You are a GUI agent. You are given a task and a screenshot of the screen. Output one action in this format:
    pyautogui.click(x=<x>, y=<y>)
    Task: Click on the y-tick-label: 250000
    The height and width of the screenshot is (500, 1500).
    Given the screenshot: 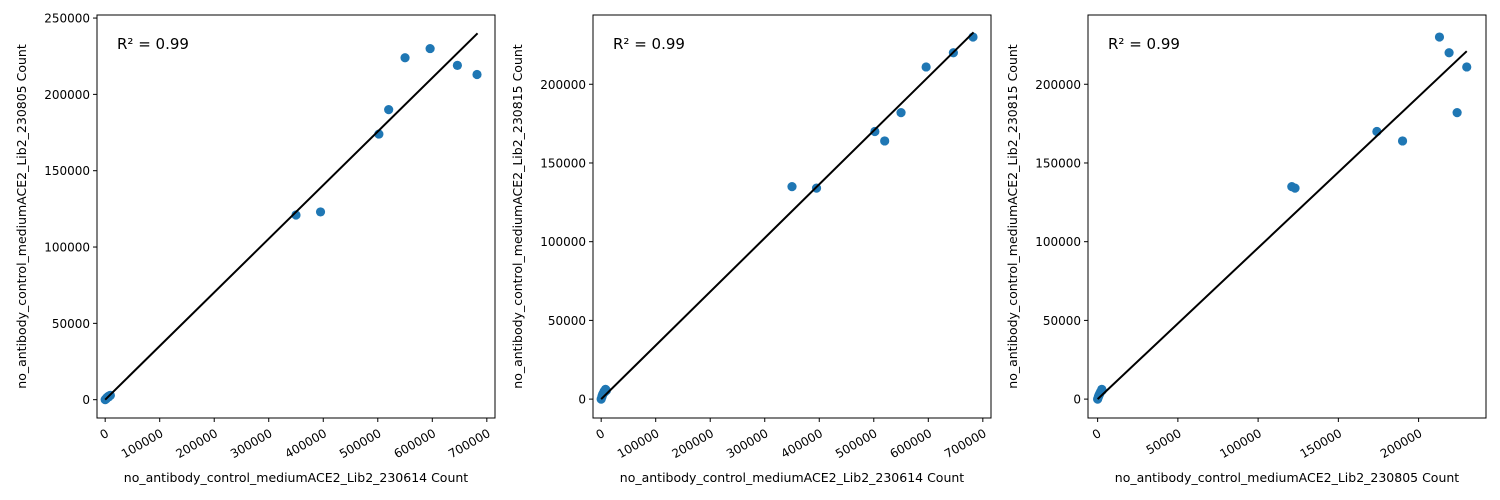 What is the action you would take?
    pyautogui.click(x=67, y=19)
    